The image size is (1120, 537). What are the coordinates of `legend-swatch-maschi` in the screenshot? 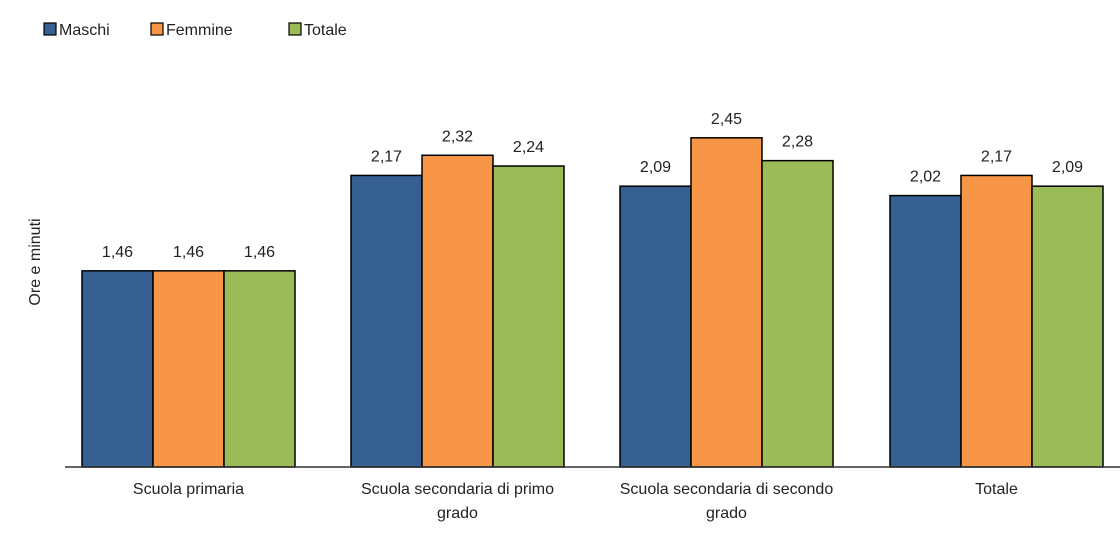 It's located at (50, 29).